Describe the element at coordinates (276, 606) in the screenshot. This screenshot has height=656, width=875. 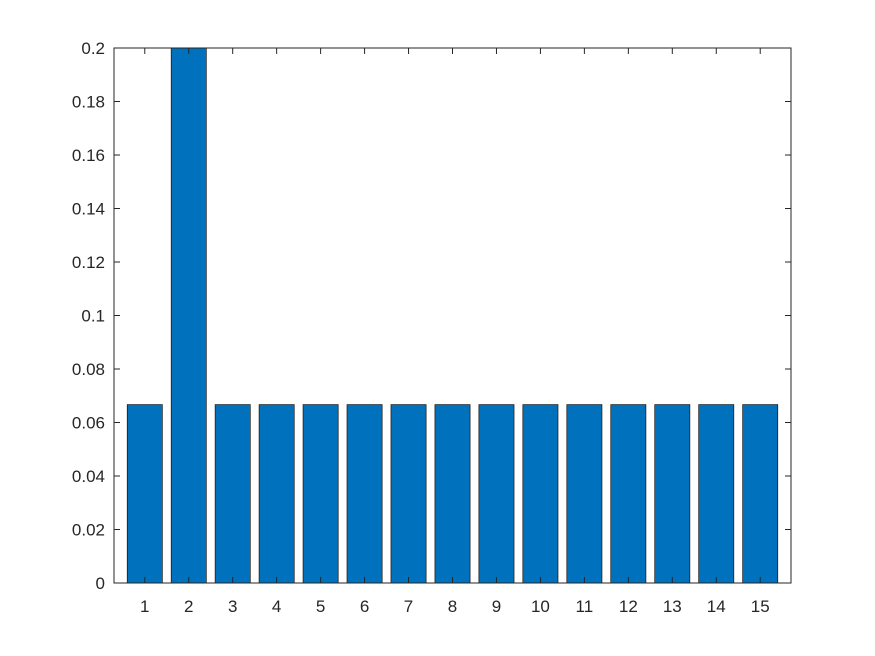
I see `x-tick-label: 4` at that location.